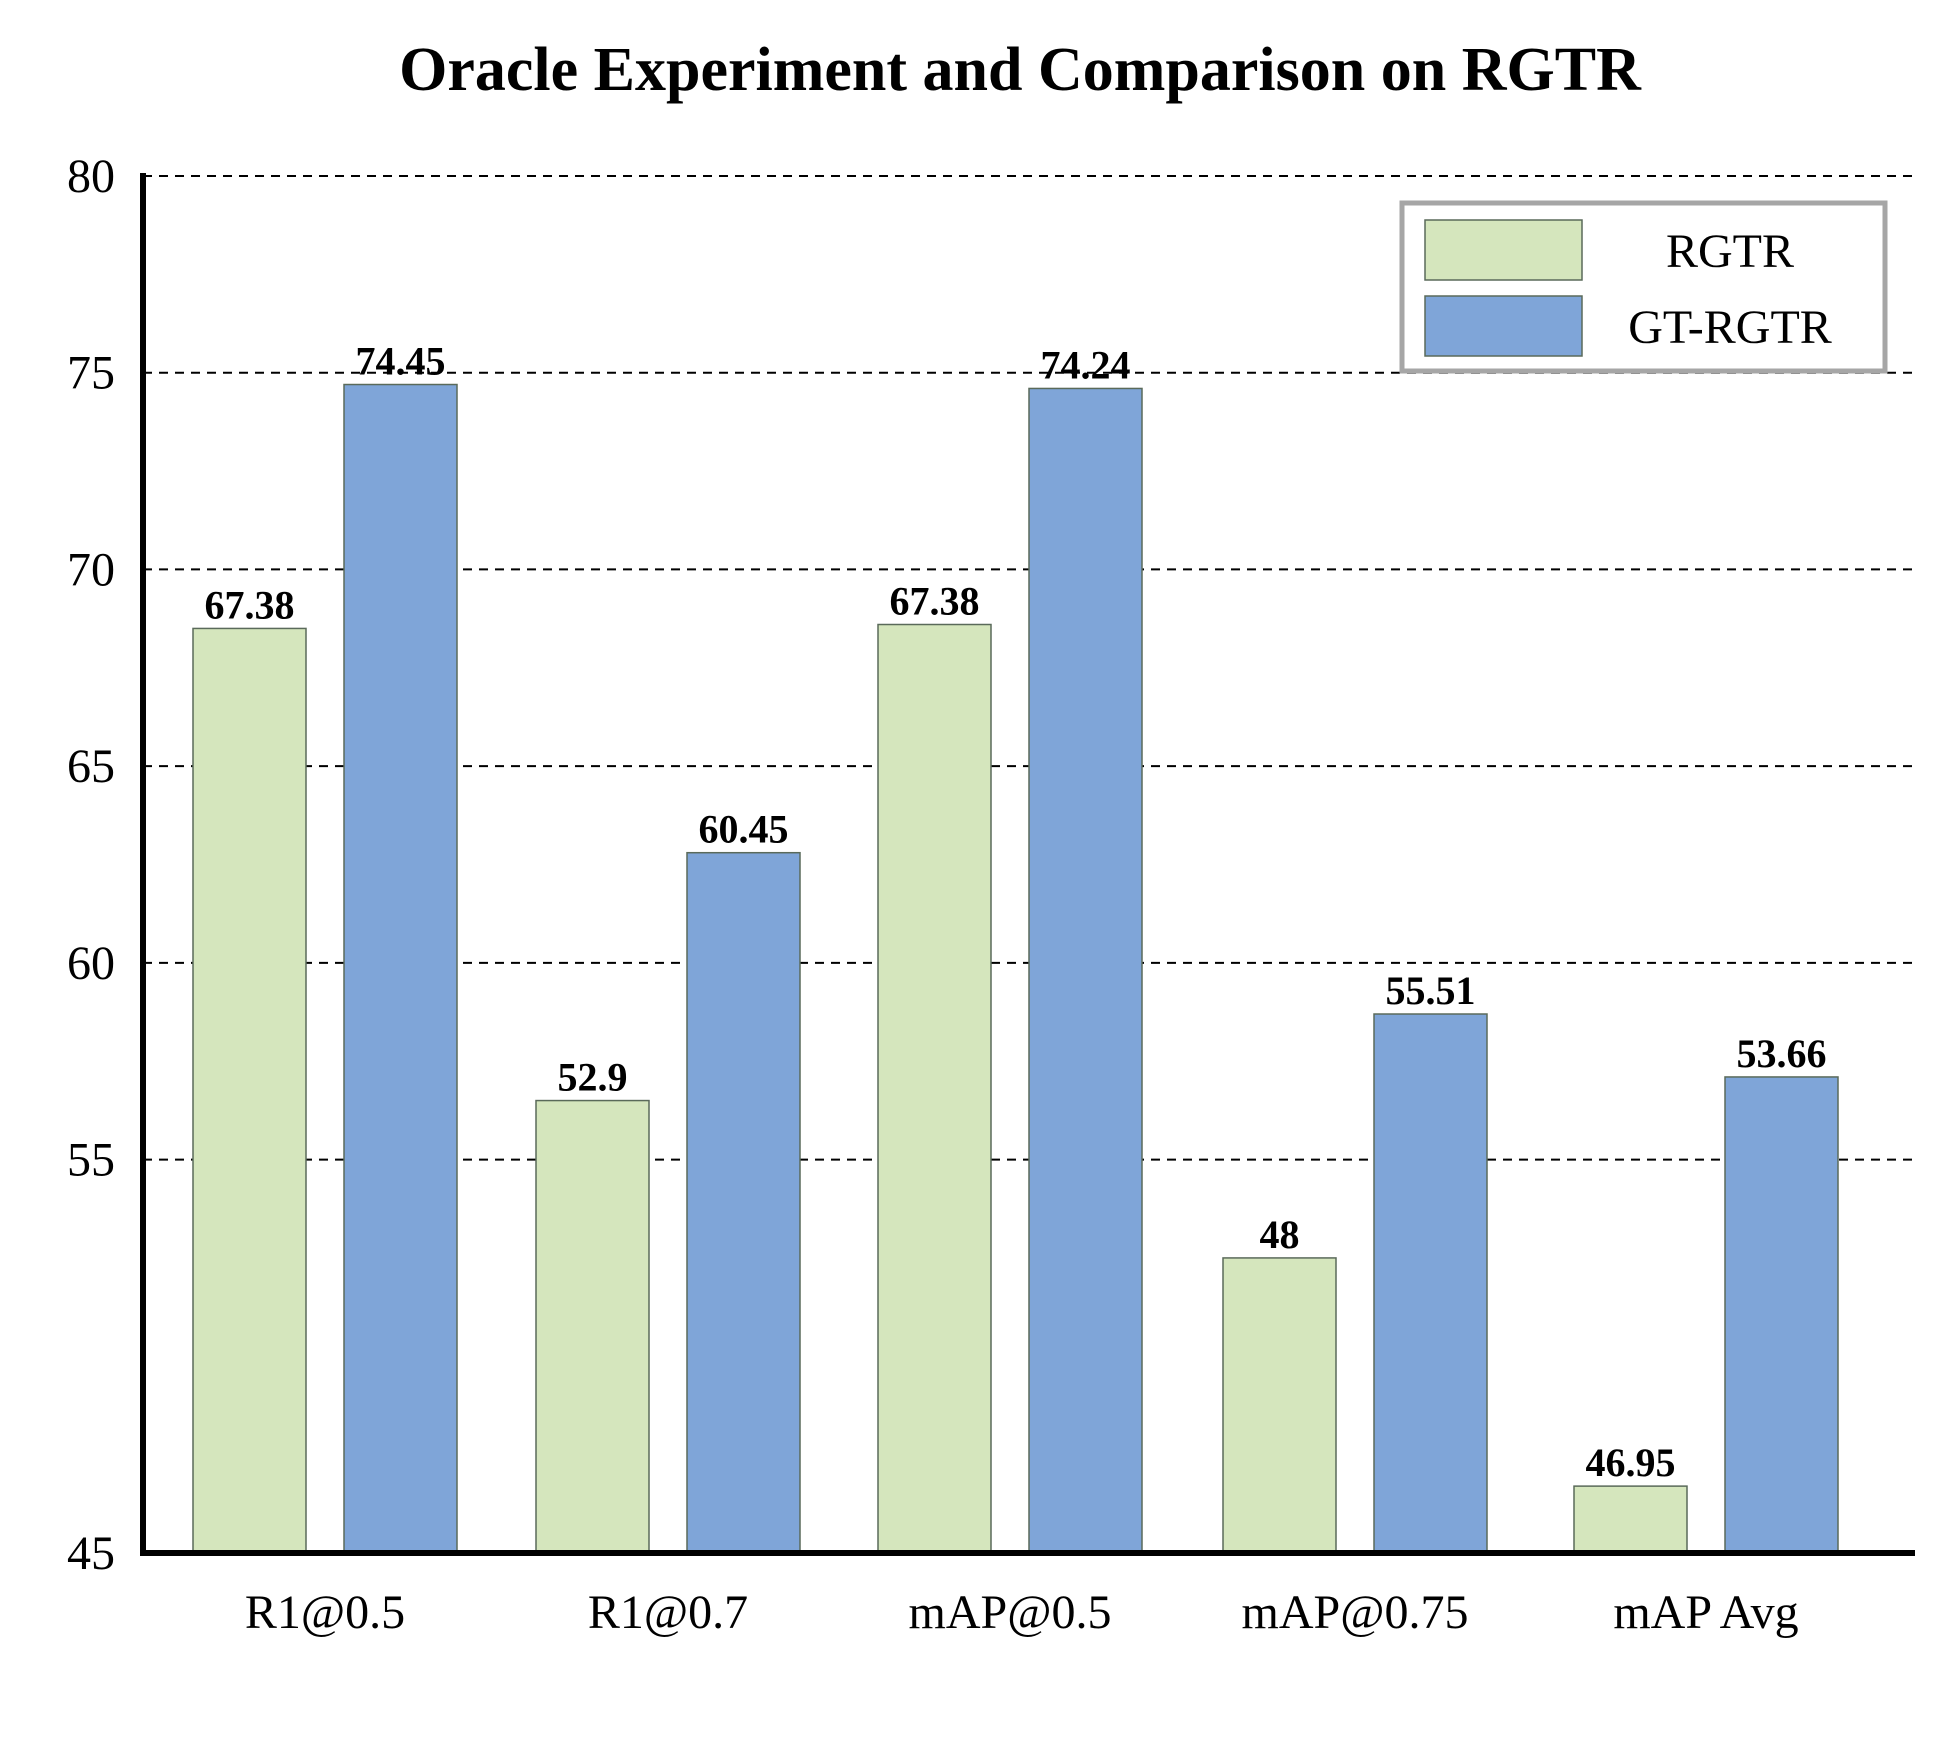  What do you see at coordinates (1020, 70) in the screenshot?
I see `chart-title: Oracle Experiment and Comparison on RGTR` at bounding box center [1020, 70].